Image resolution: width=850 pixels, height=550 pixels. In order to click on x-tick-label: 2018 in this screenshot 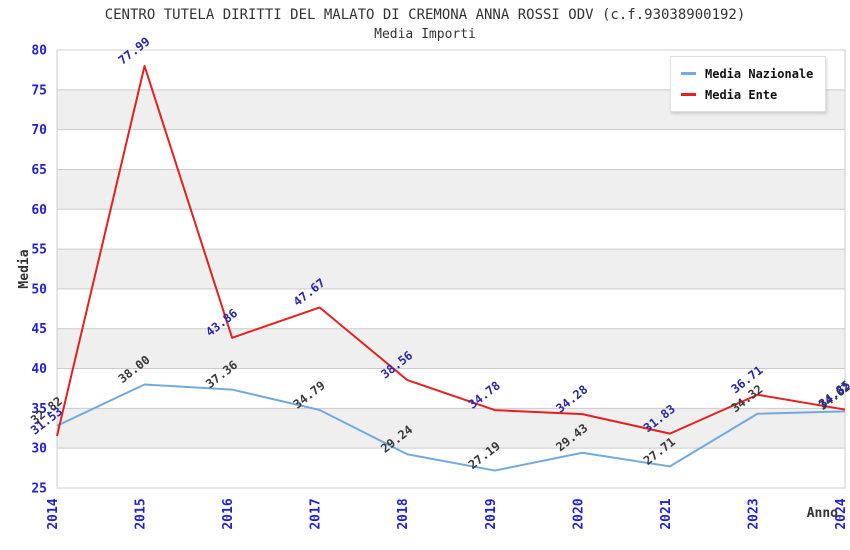, I will do `click(403, 513)`.